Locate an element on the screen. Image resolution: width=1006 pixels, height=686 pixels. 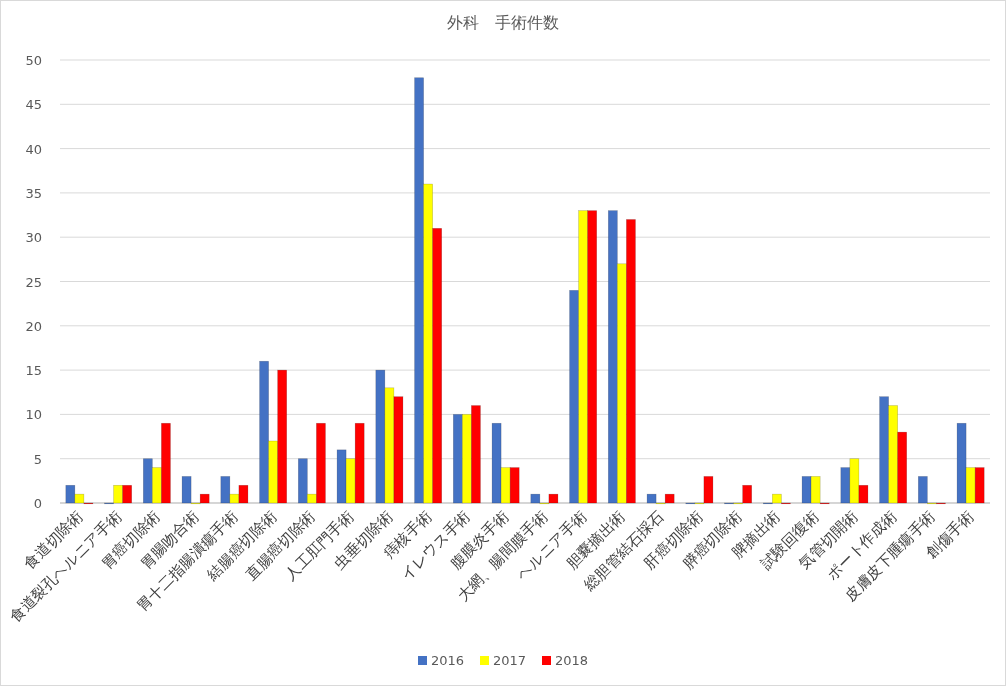
y-tick-label: 50 is located at coordinates (33, 60).